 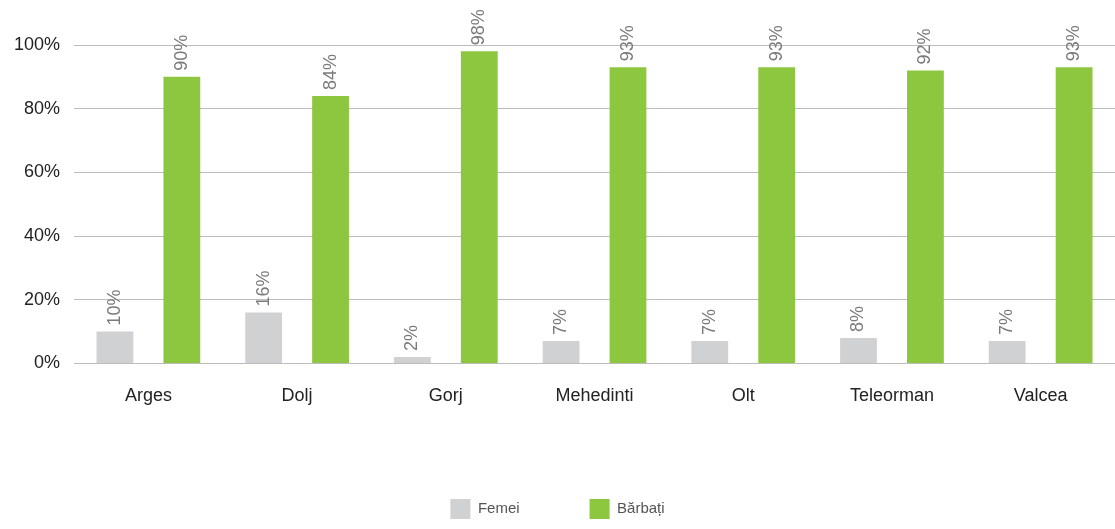 What do you see at coordinates (42, 107) in the screenshot?
I see `y-tick-label: 80%` at bounding box center [42, 107].